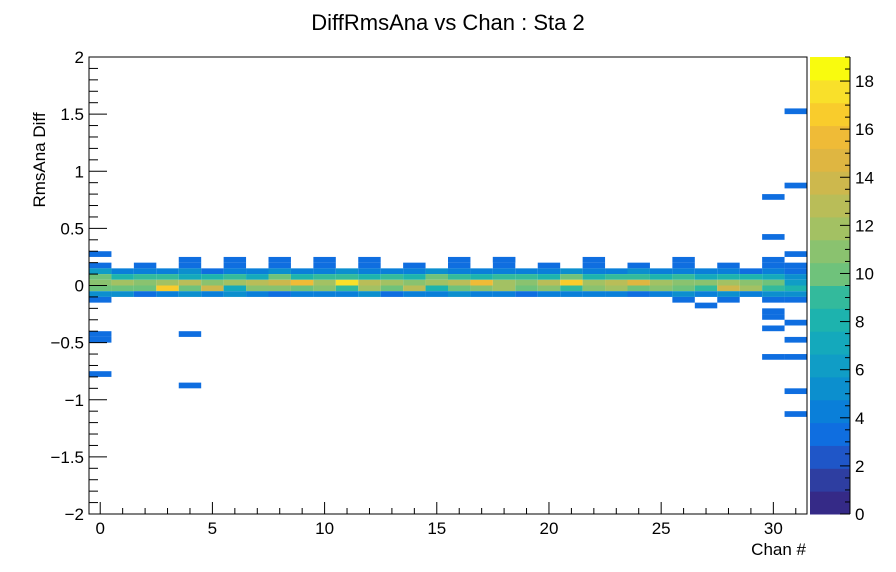  What do you see at coordinates (72, 228) in the screenshot?
I see `y-tick-label: 0.5` at bounding box center [72, 228].